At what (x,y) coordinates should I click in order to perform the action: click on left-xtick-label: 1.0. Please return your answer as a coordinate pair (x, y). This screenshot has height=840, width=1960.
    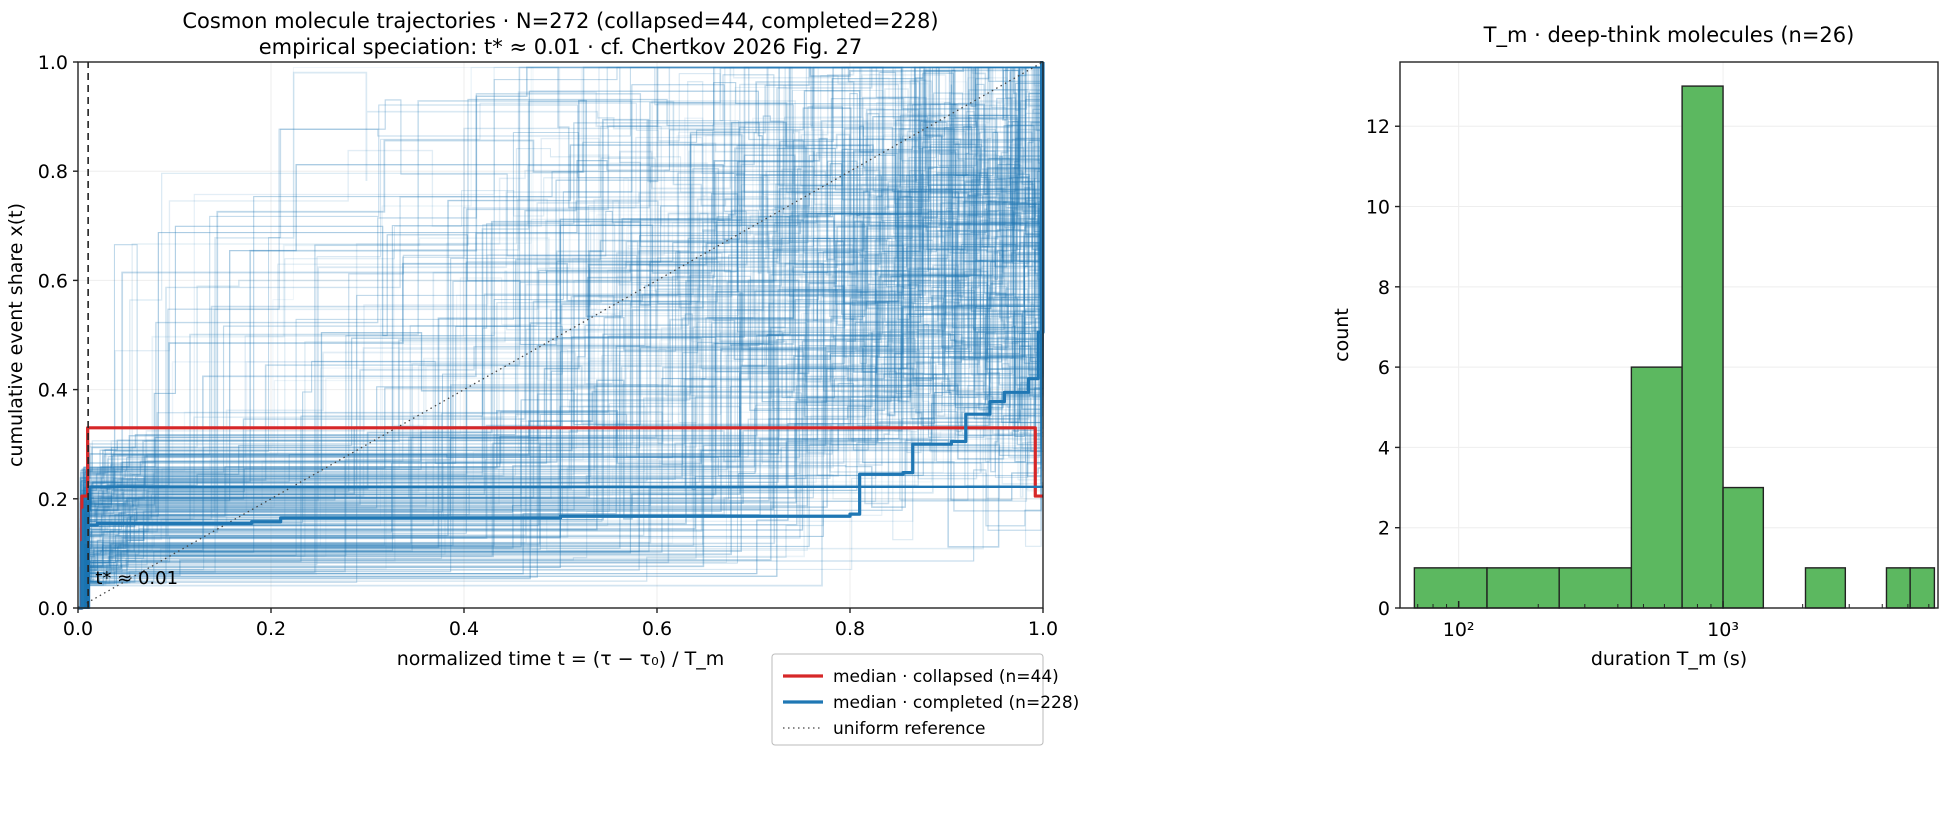
    Looking at the image, I should click on (1043, 629).